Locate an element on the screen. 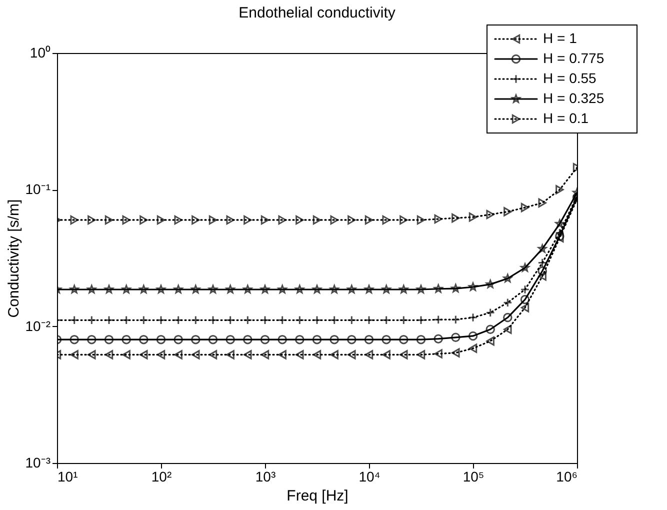 The width and height of the screenshot is (667, 510). y-tick-label: 10⁻² is located at coordinates (38, 326).